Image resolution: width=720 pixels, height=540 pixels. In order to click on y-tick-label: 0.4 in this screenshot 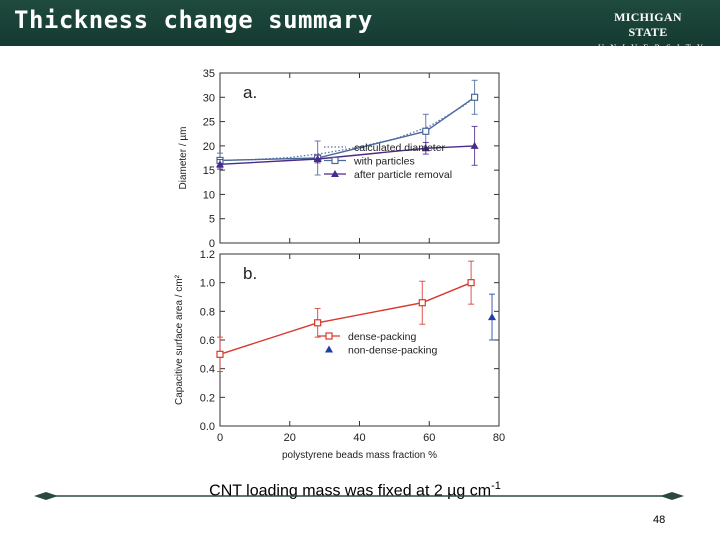, I will do `click(207, 370)`.